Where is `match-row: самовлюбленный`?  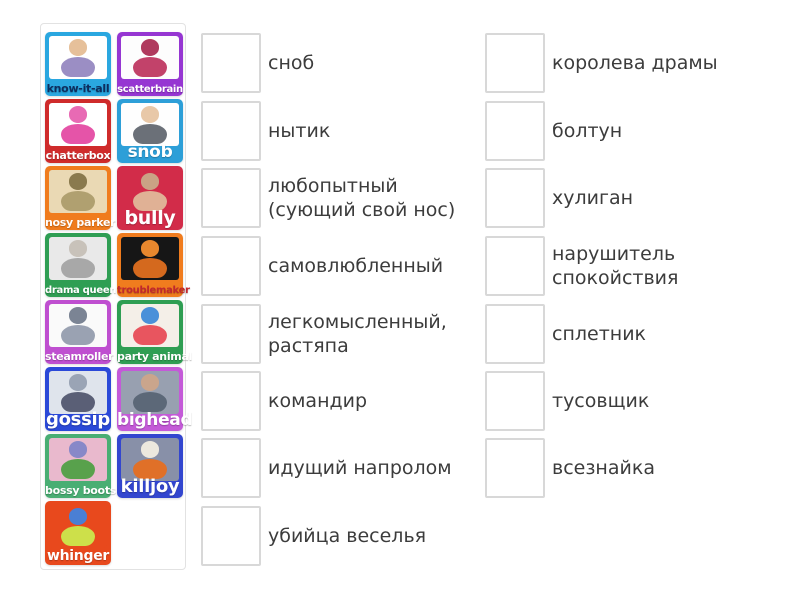 match-row: самовлюбленный is located at coordinates (338, 266).